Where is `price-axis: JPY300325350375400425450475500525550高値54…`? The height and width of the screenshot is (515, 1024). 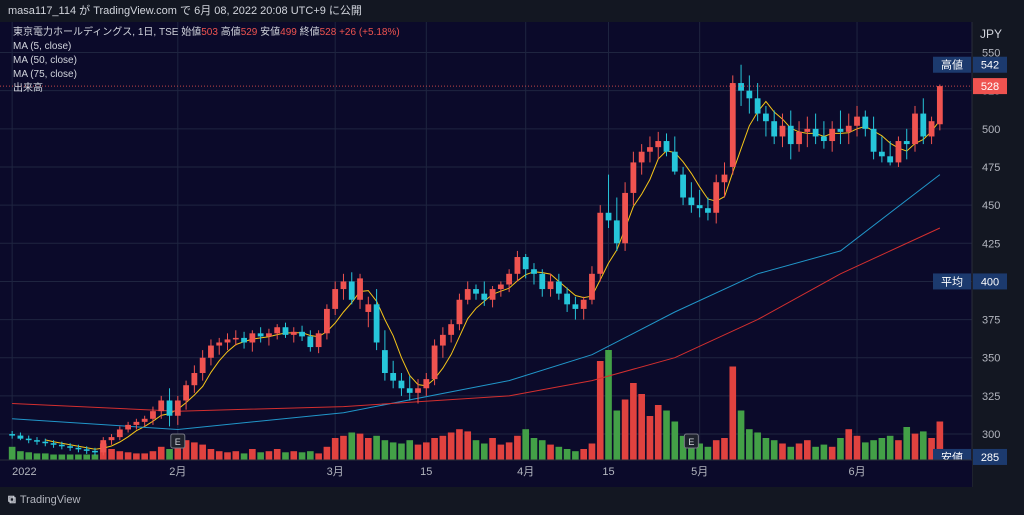
price-axis: JPY300325350375400425450475500525550高値54… is located at coordinates (970, 254).